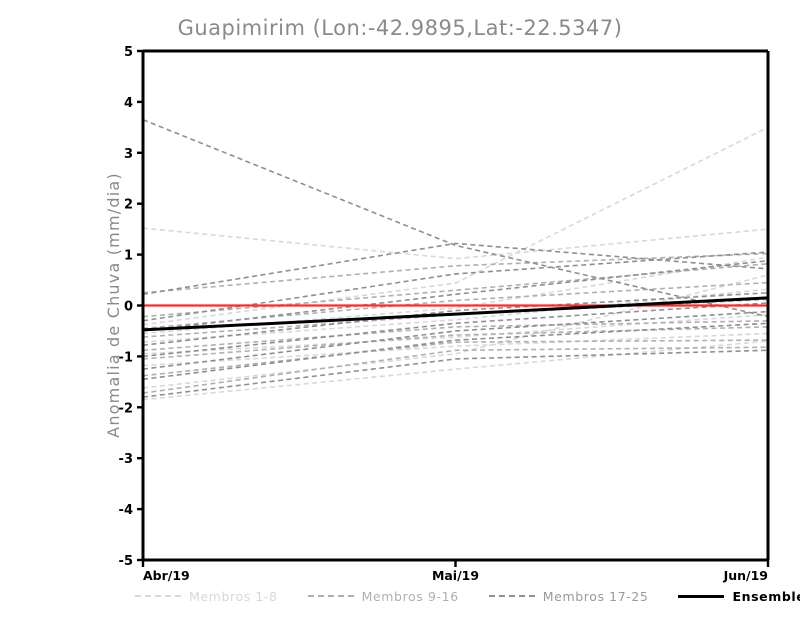 The width and height of the screenshot is (800, 618). Describe the element at coordinates (126, 510) in the screenshot. I see `y-tick-label: -4` at that location.